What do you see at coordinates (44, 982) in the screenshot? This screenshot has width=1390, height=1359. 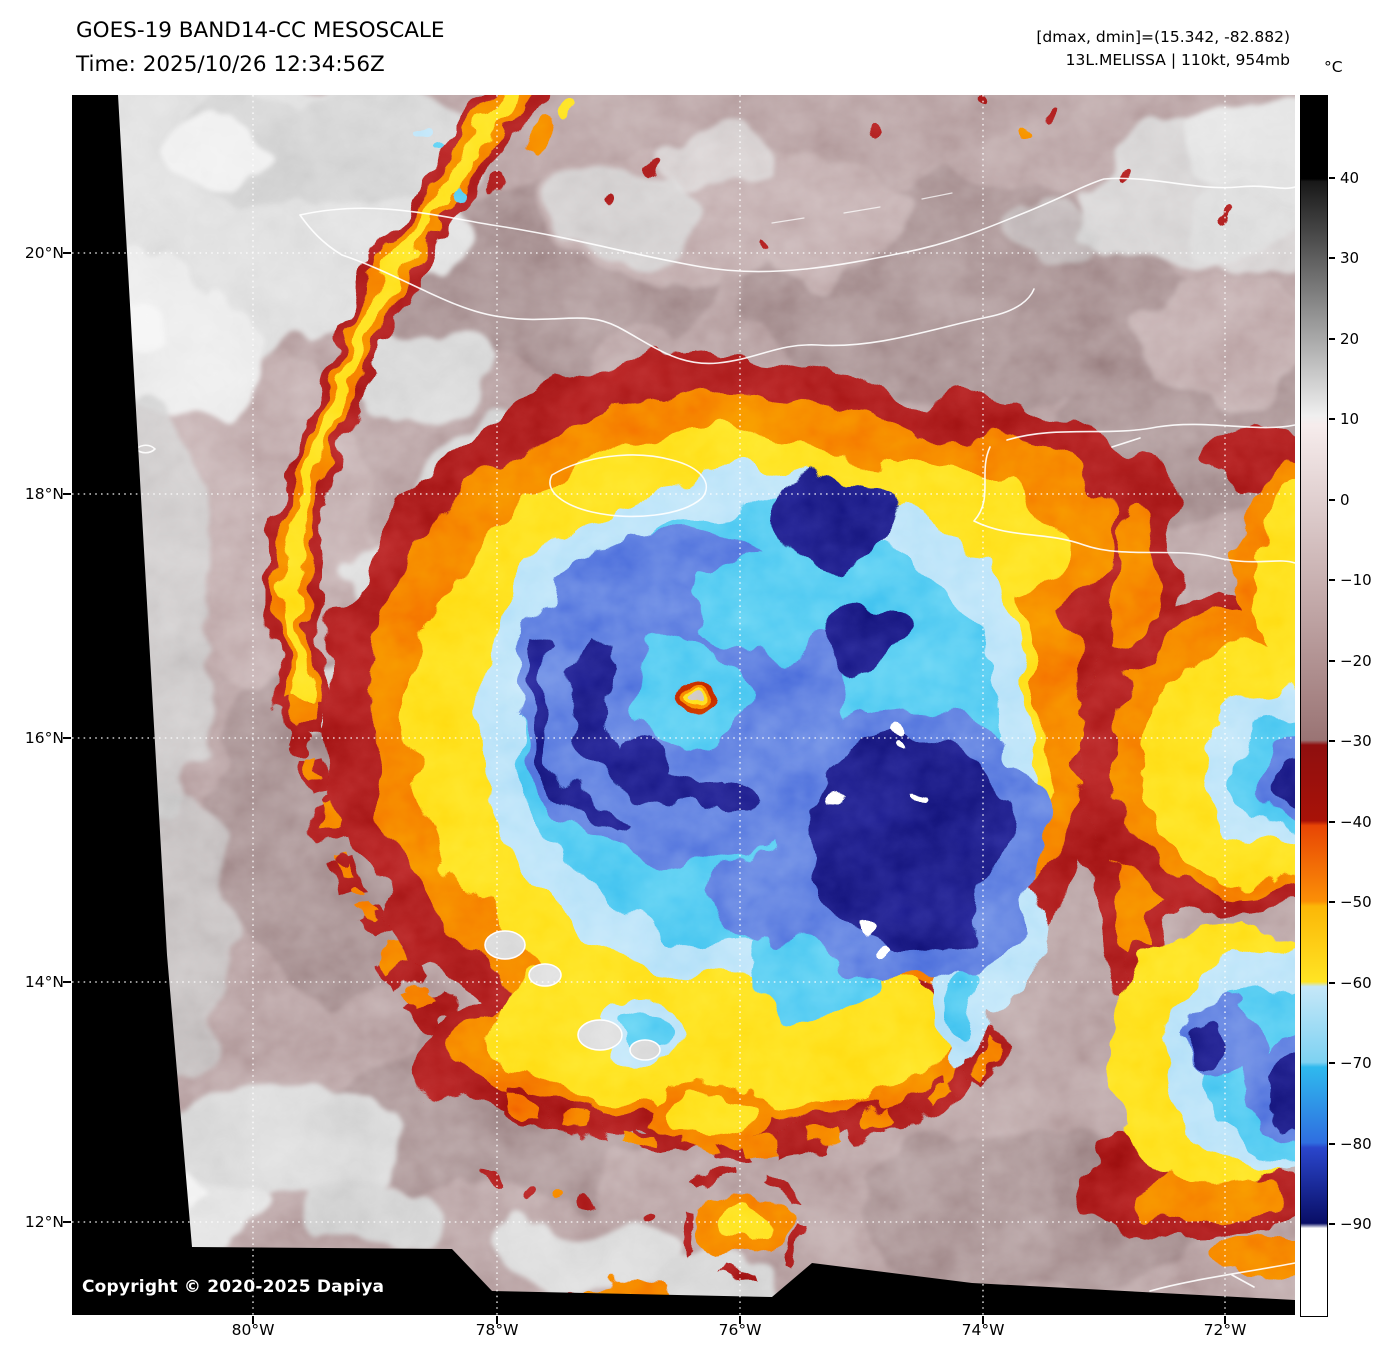 I see `lat-axis-label: 14°N` at bounding box center [44, 982].